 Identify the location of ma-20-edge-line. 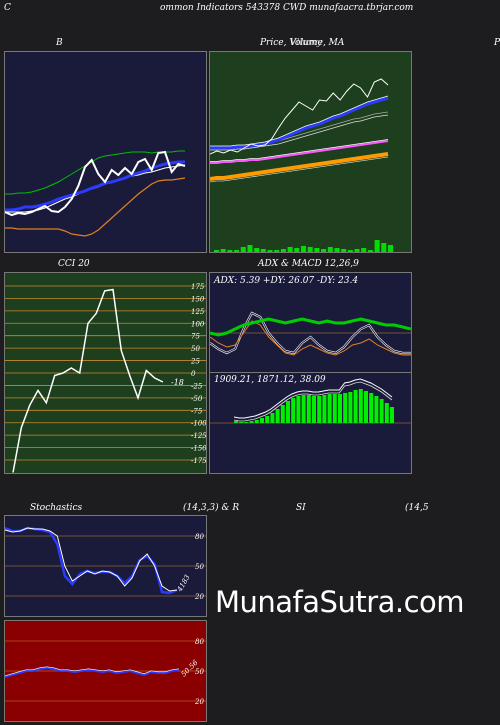
(299, 121).